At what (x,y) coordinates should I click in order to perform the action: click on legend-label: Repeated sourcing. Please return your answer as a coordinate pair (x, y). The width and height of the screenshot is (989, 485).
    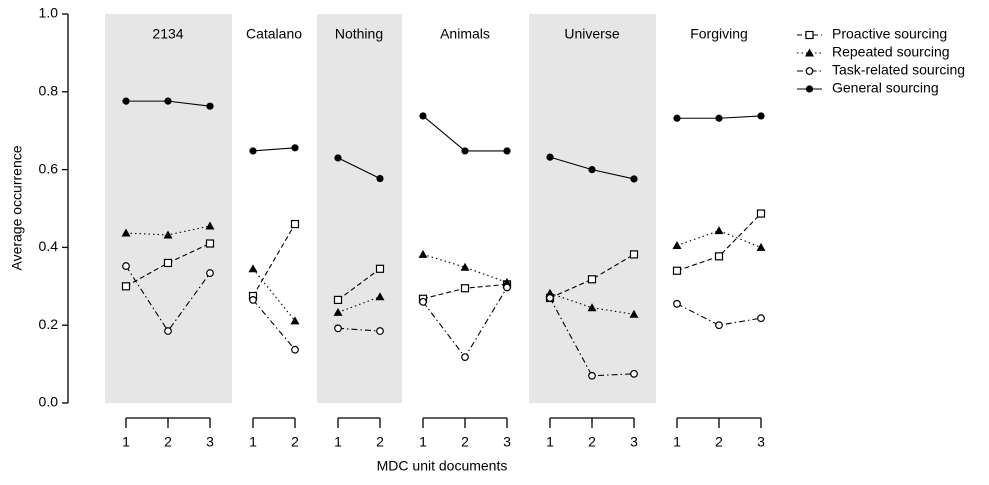
    Looking at the image, I should click on (891, 52).